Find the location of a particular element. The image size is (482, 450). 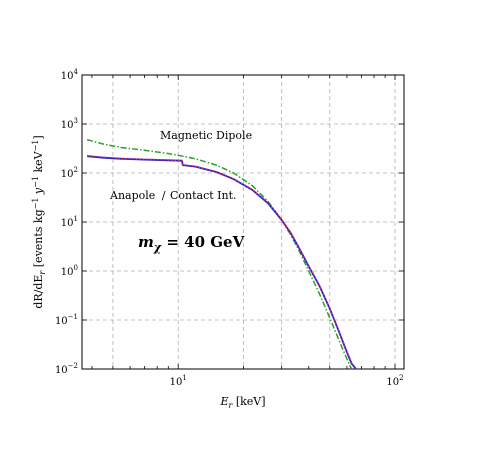

y-axis-title: dR/dEr [events kg−1 y−1 keV−1] is located at coordinates (39, 221).